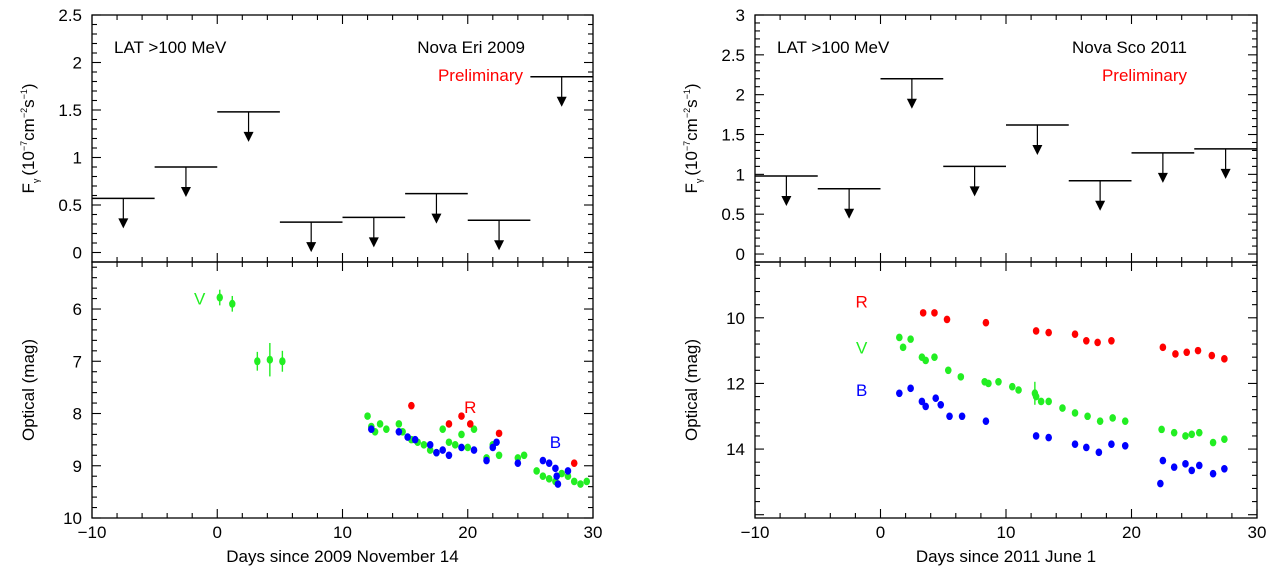  I want to click on y-tick-label: 3, so click(740, 15).